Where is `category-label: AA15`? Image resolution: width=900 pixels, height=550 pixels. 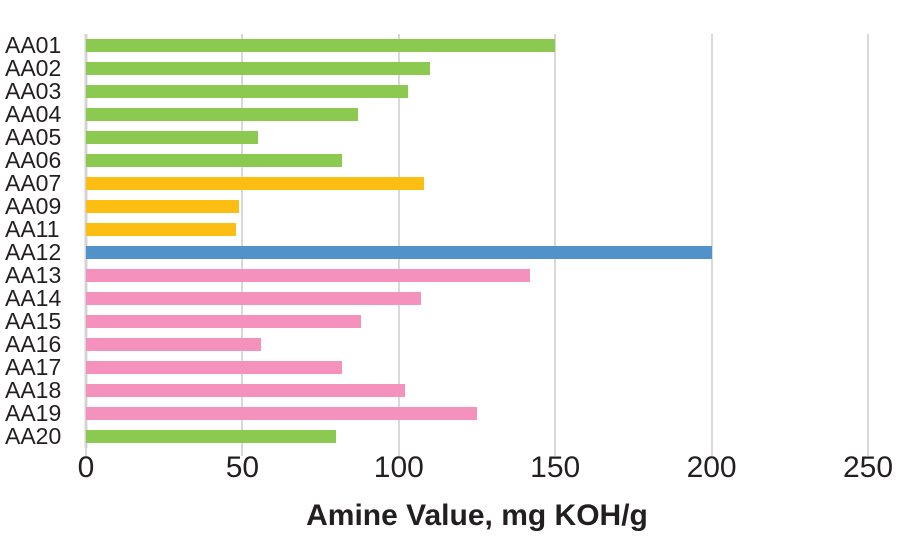
category-label: AA15 is located at coordinates (33, 321).